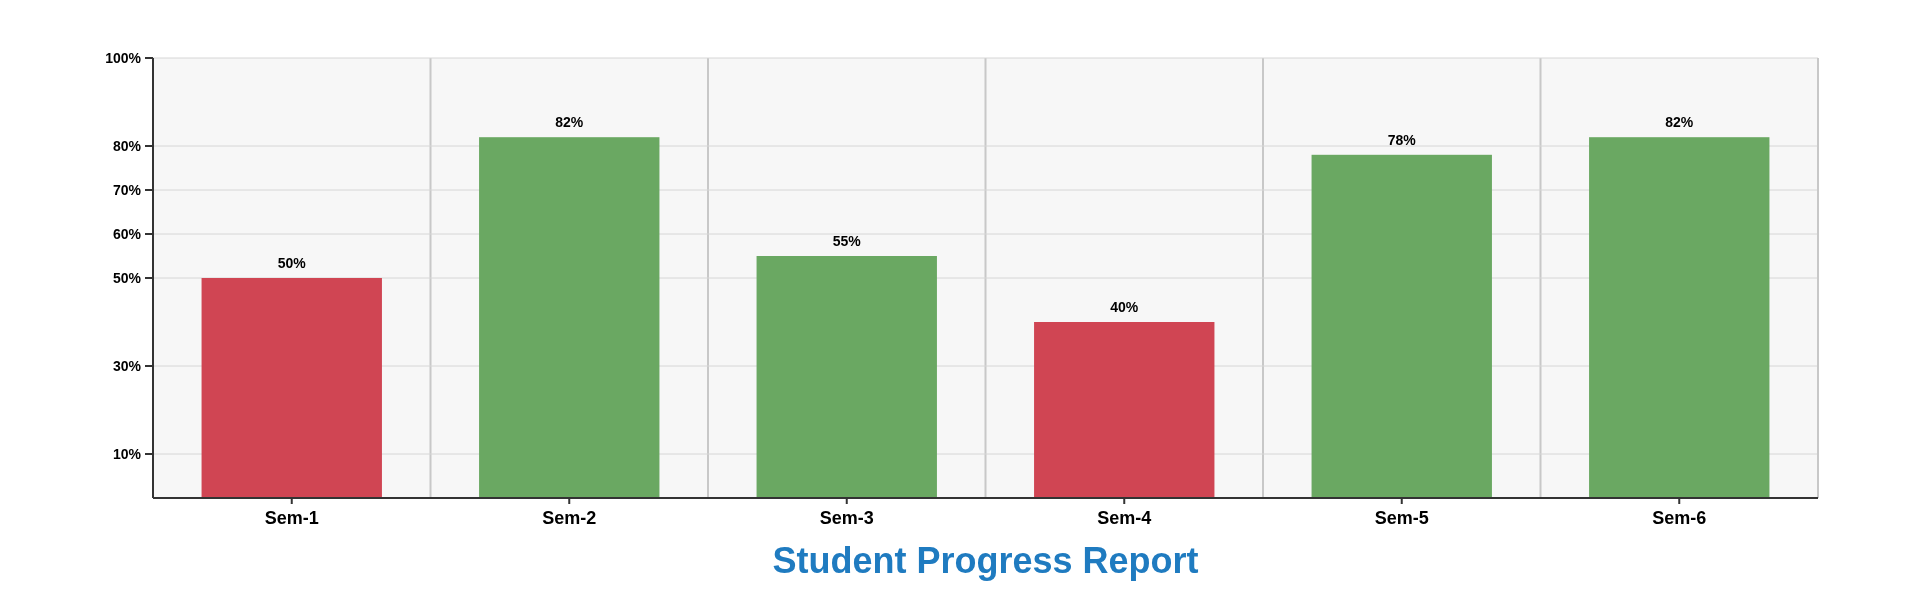 This screenshot has width=1920, height=600. I want to click on x-tick-label: Sem-5, so click(1401, 518).